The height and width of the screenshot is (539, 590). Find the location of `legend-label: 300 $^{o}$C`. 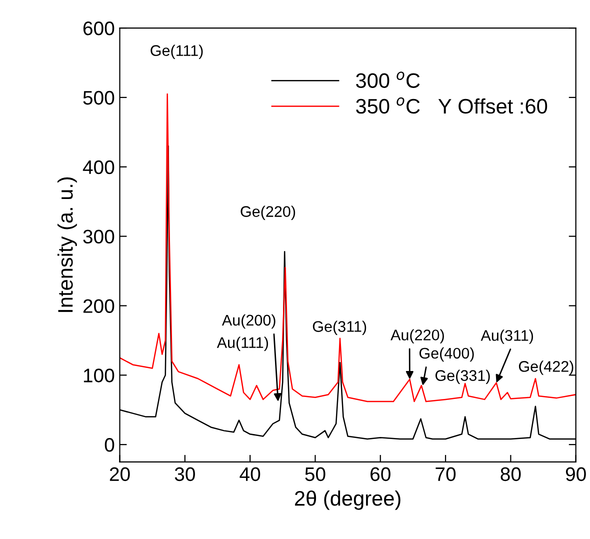

legend-label: 300 $^{o}$C is located at coordinates (388, 80).